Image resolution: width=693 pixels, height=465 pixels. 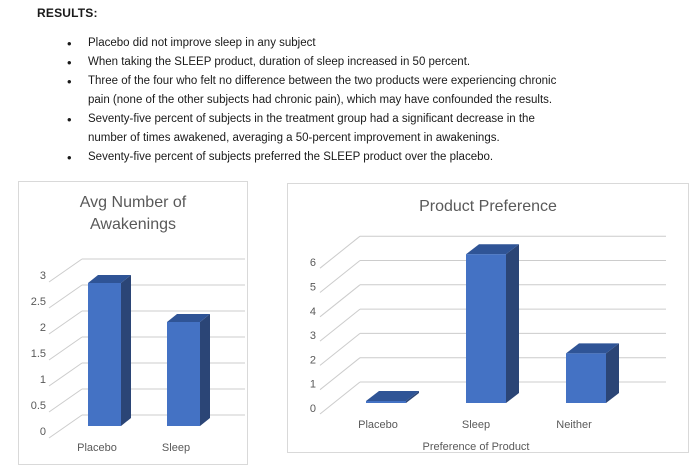 What do you see at coordinates (592, 348) in the screenshot?
I see `bar-top-neither` at bounding box center [592, 348].